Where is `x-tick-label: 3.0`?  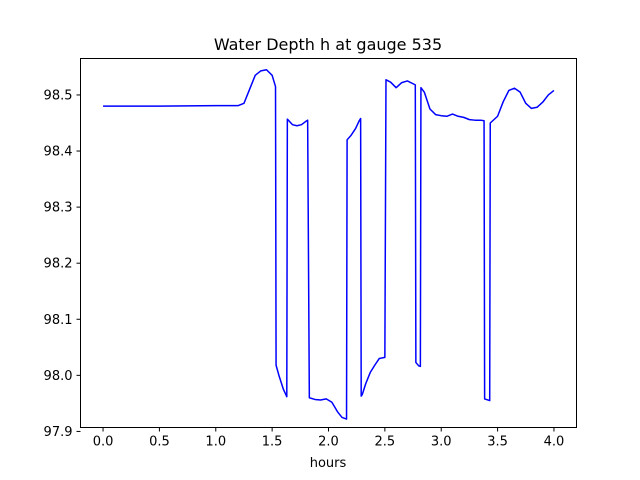 x-tick-label: 3.0 is located at coordinates (441, 442).